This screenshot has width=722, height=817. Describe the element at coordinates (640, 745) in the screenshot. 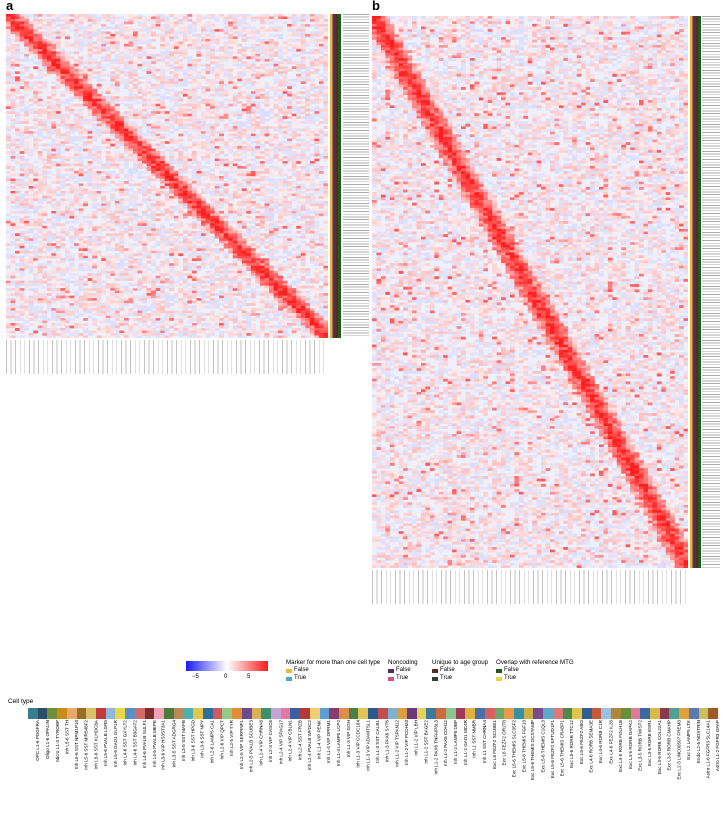

I see `celltype-label: Exc L3-5 RORB TWIST2` at that location.